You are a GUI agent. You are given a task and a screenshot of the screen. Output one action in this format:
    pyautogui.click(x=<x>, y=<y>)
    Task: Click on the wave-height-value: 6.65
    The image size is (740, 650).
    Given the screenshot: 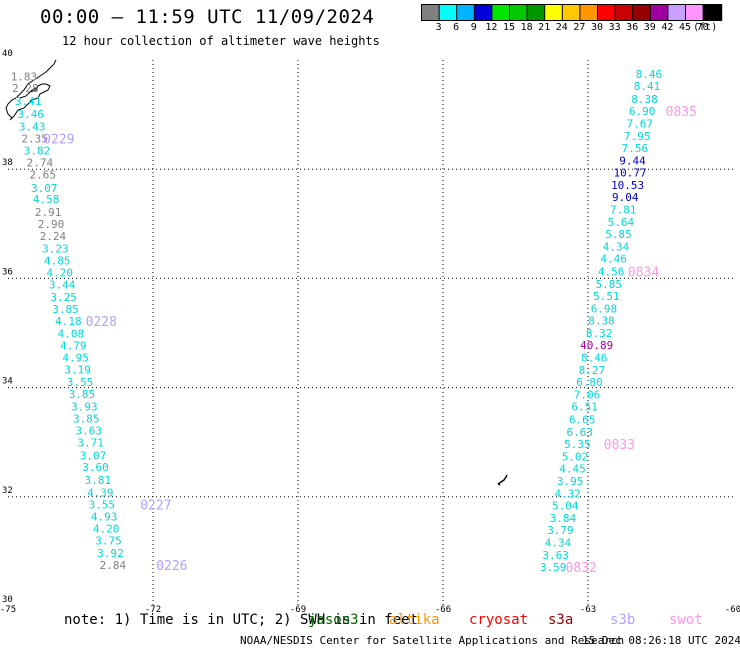 What is the action you would take?
    pyautogui.click(x=582, y=419)
    